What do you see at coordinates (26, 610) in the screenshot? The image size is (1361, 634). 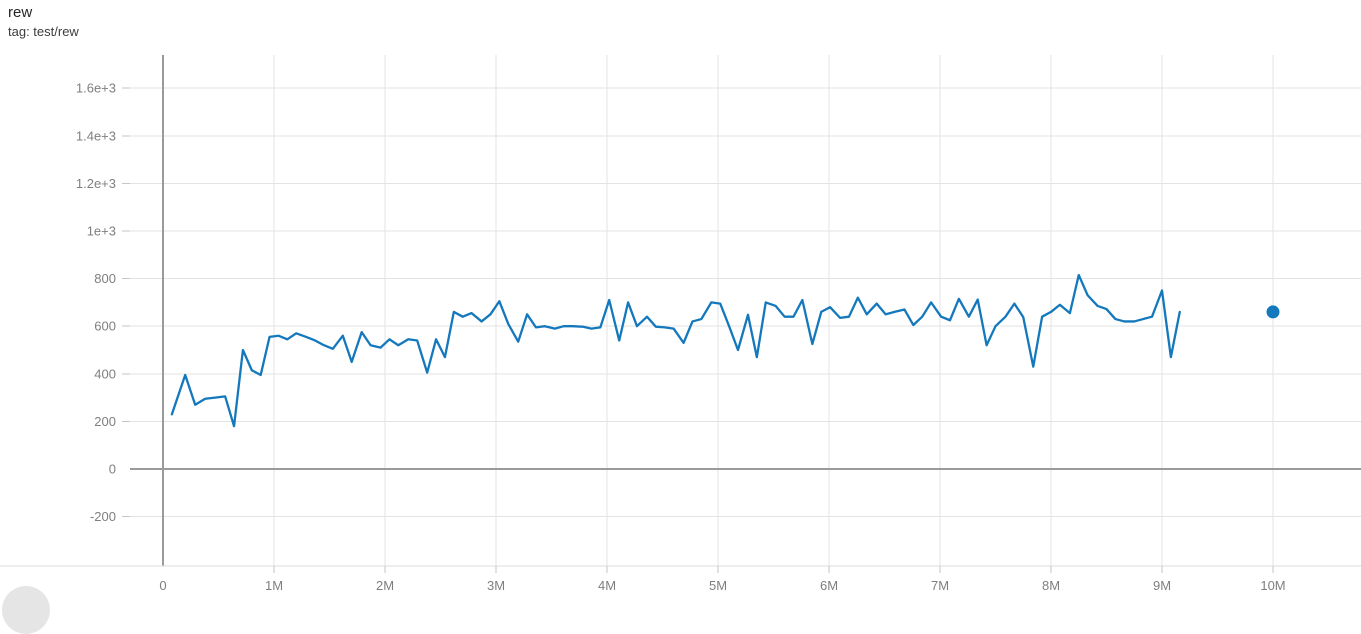 I see `floating-action-button` at bounding box center [26, 610].